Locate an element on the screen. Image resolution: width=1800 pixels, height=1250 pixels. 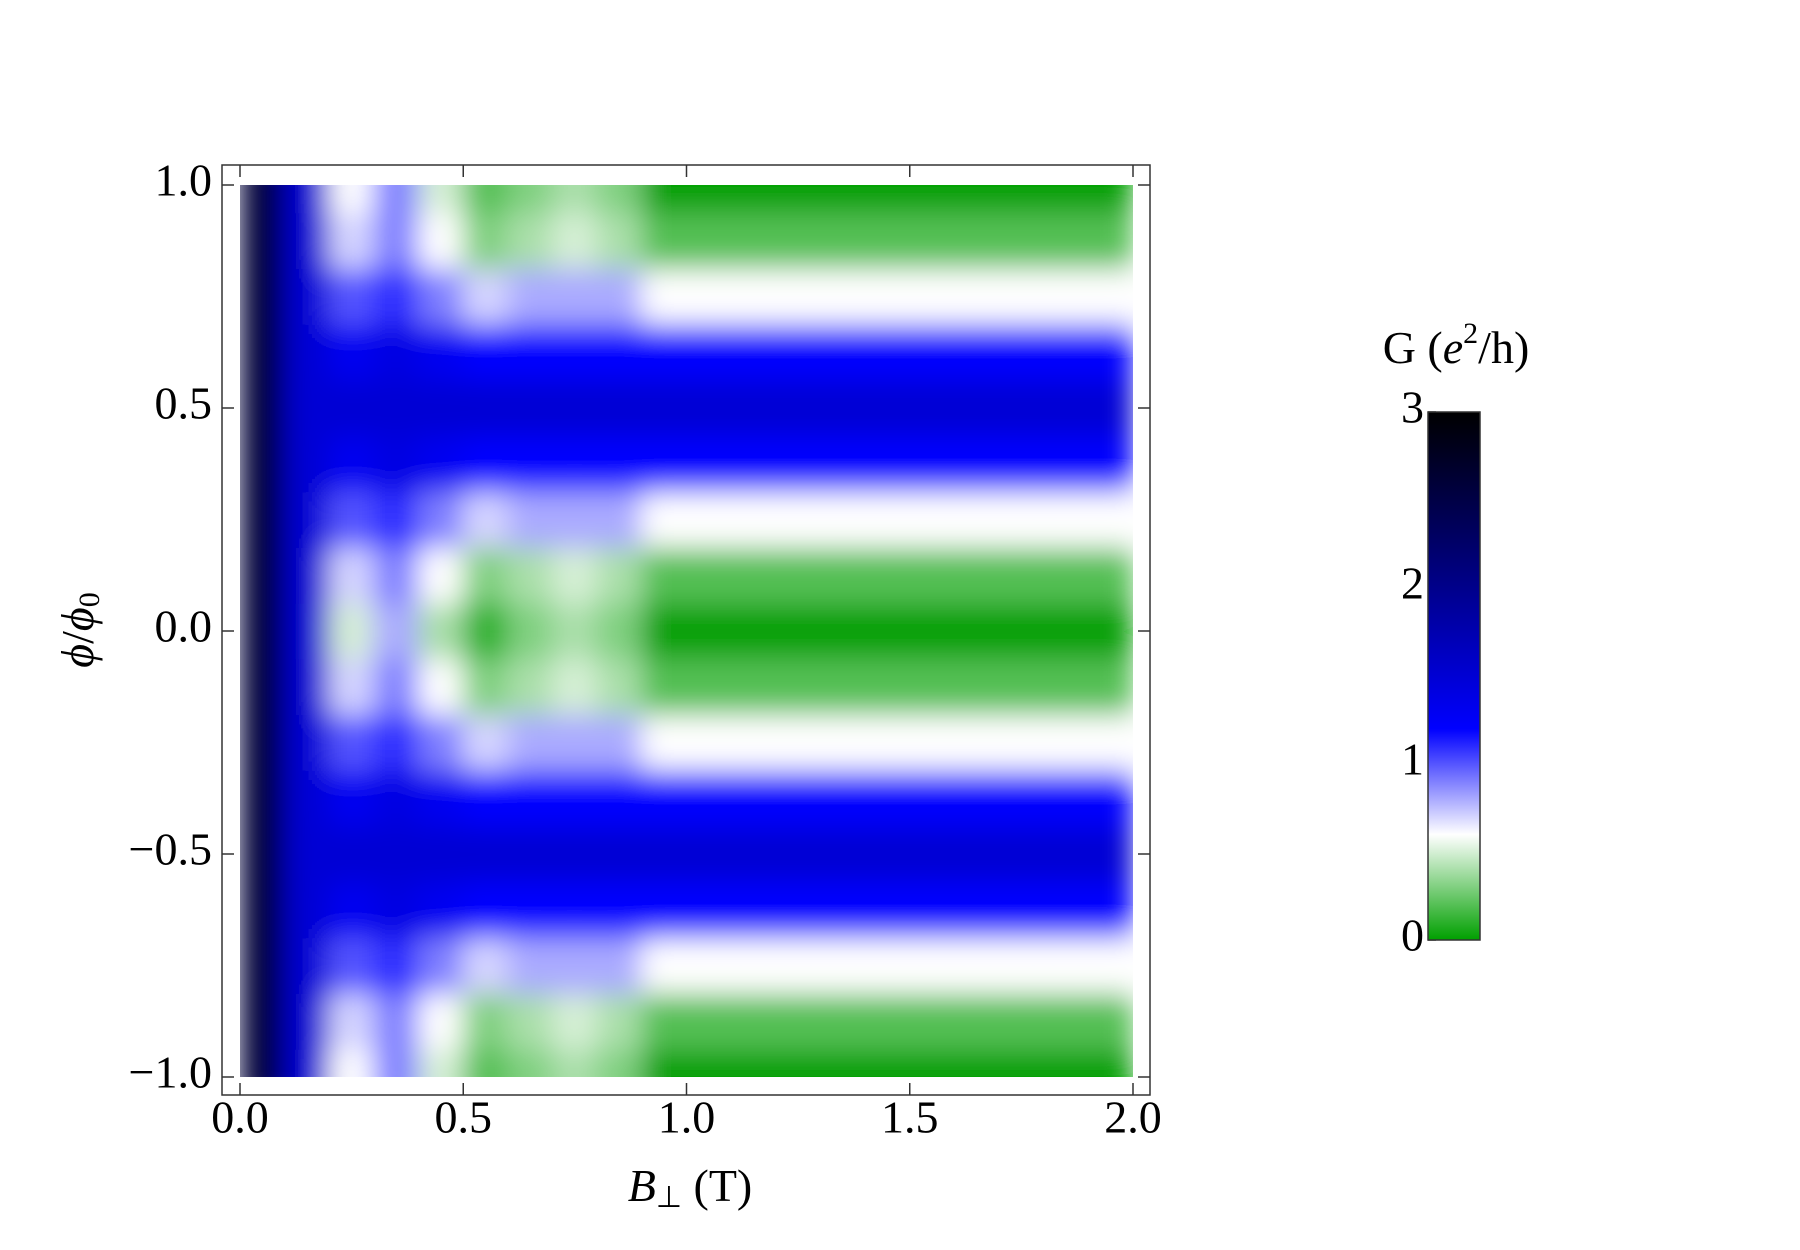
y-axis-label: ϕ/ϕ0 is located at coordinates (79, 629).